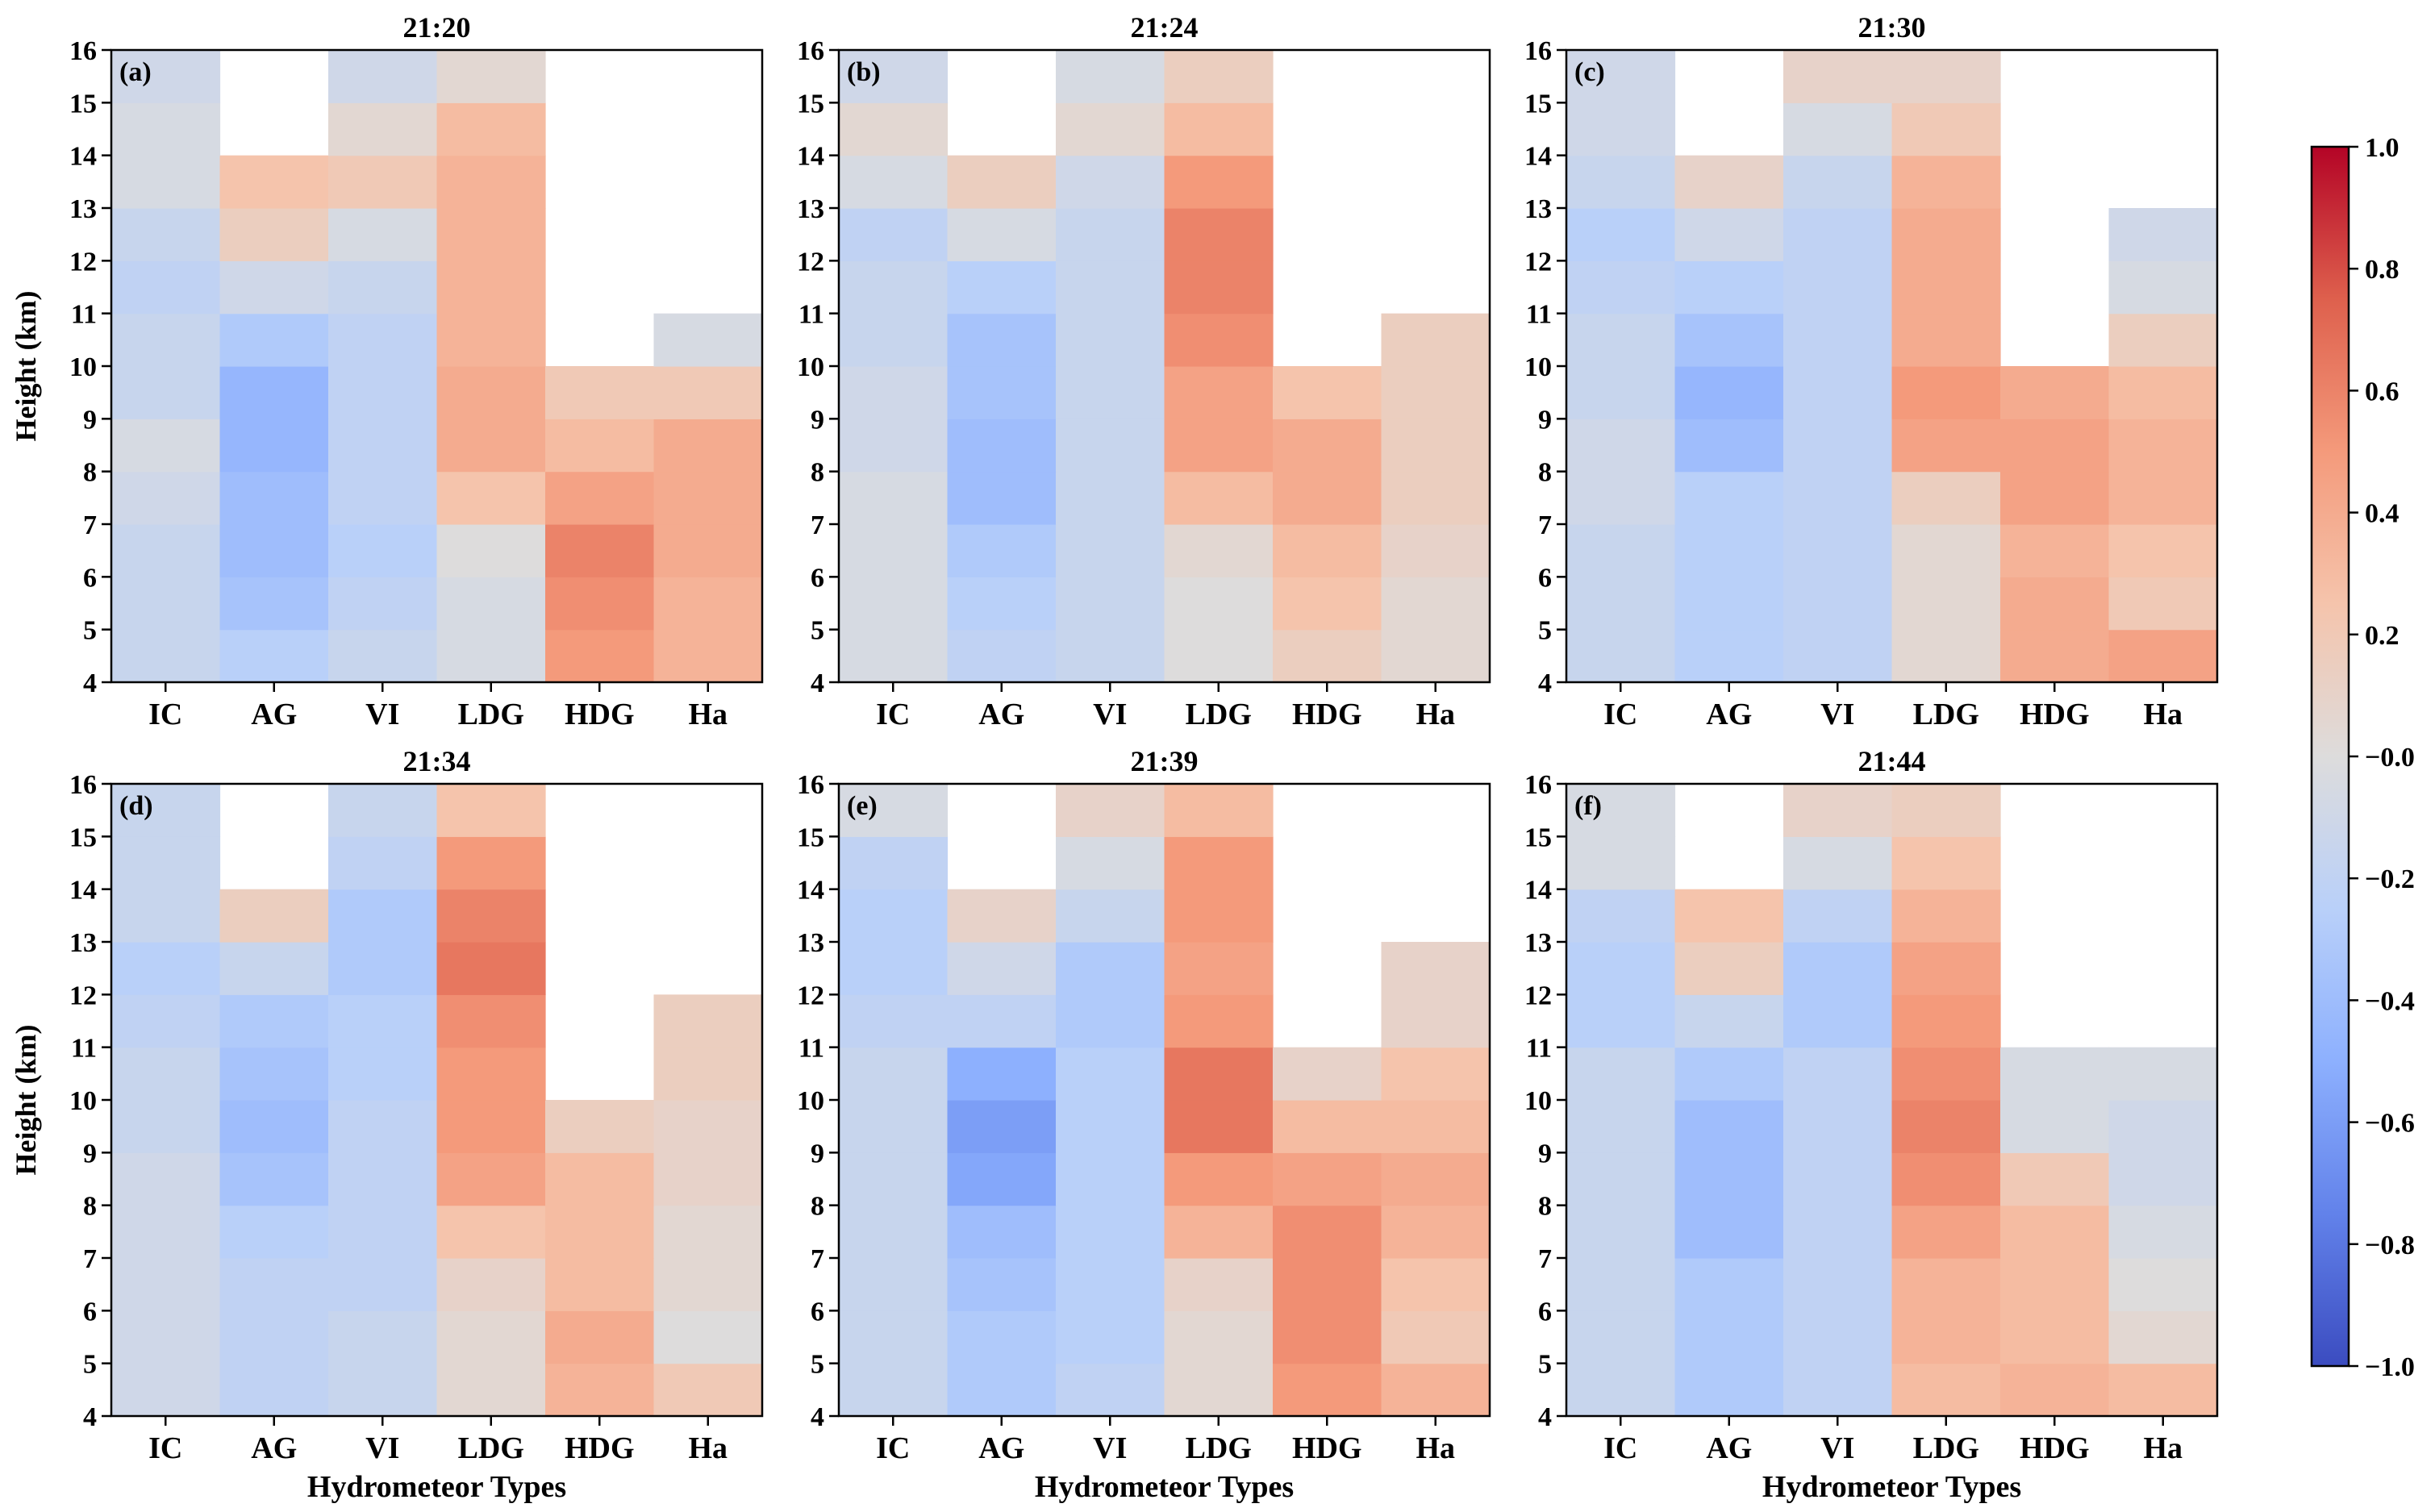 The height and width of the screenshot is (1512, 2435). I want to click on y-tick-label: 13, so click(1538, 209).